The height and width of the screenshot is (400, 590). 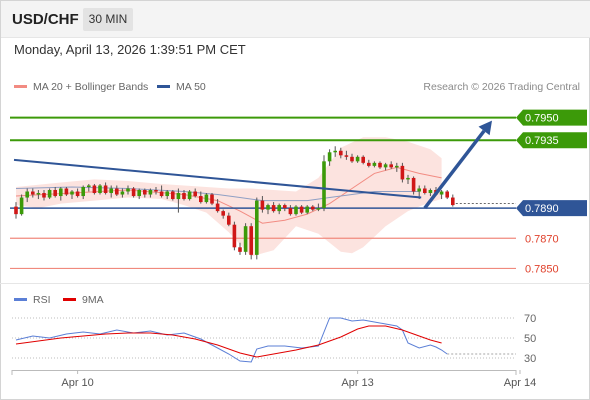 I want to click on symbol-title: USD/CHF, so click(x=45, y=19).